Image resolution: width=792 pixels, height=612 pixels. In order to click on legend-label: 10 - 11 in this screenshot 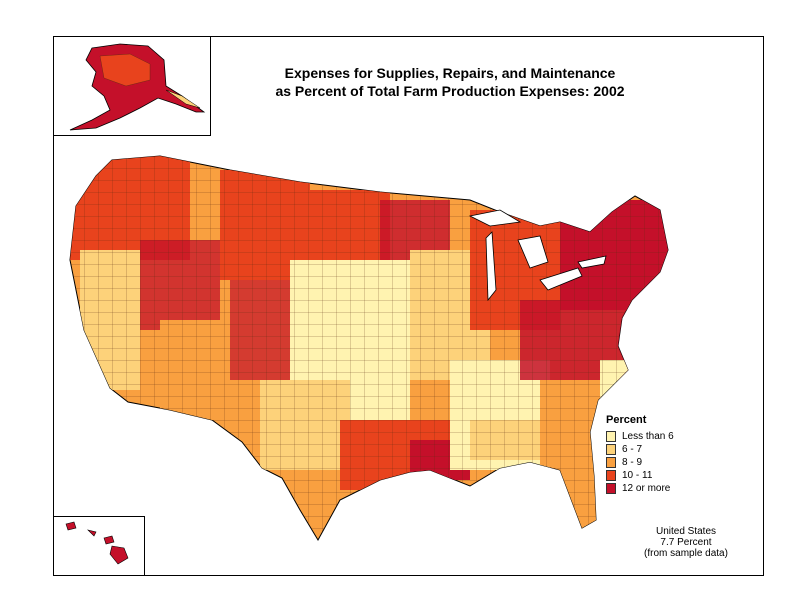, I will do `click(637, 475)`.